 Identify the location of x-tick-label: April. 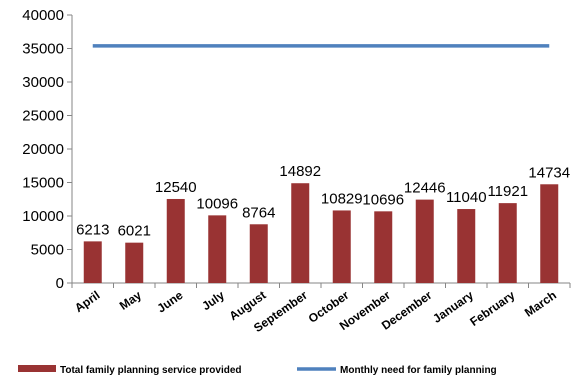
(87, 301).